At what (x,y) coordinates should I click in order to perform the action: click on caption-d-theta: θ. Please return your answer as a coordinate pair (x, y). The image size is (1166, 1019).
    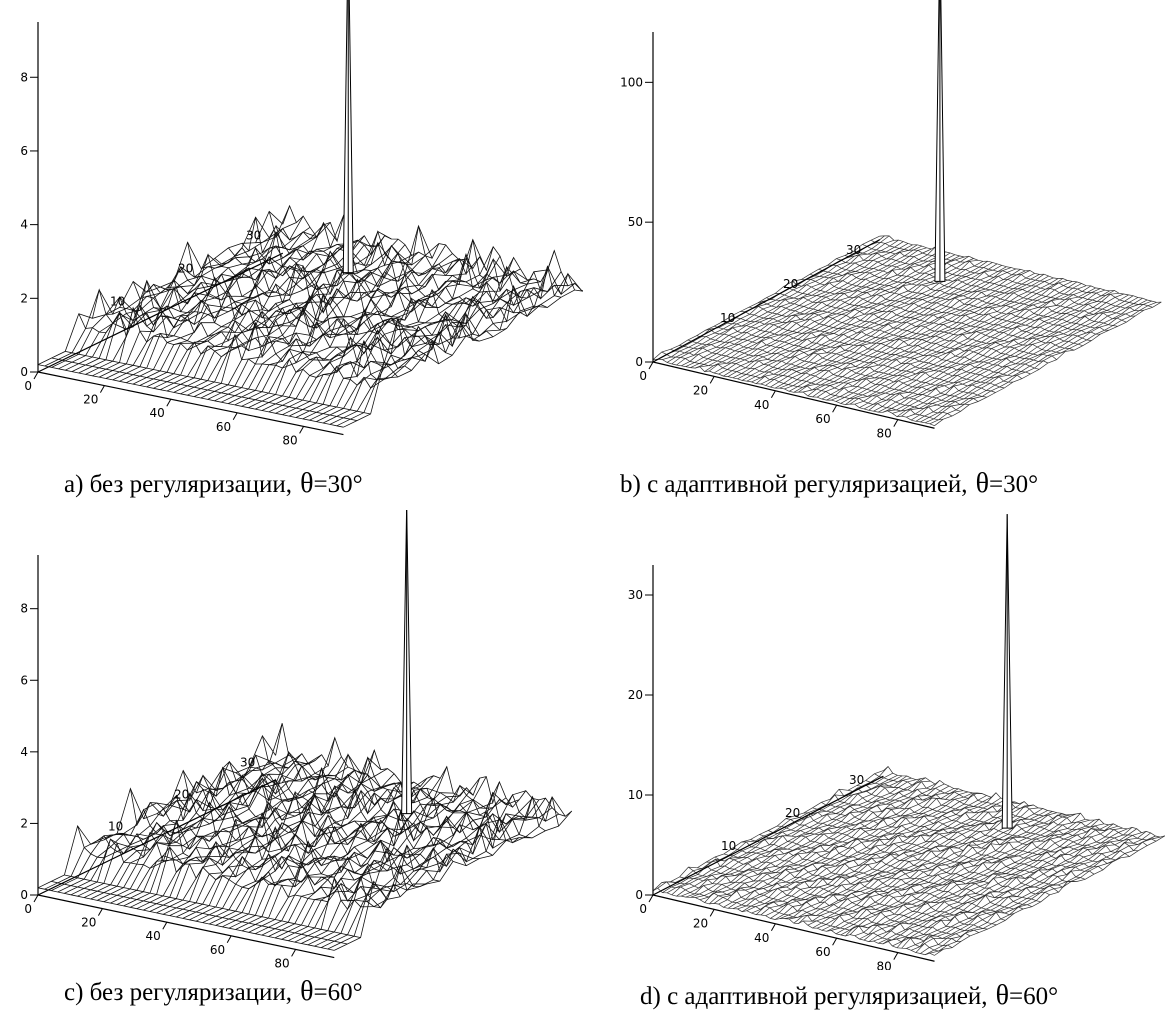
    Looking at the image, I should click on (1002, 995).